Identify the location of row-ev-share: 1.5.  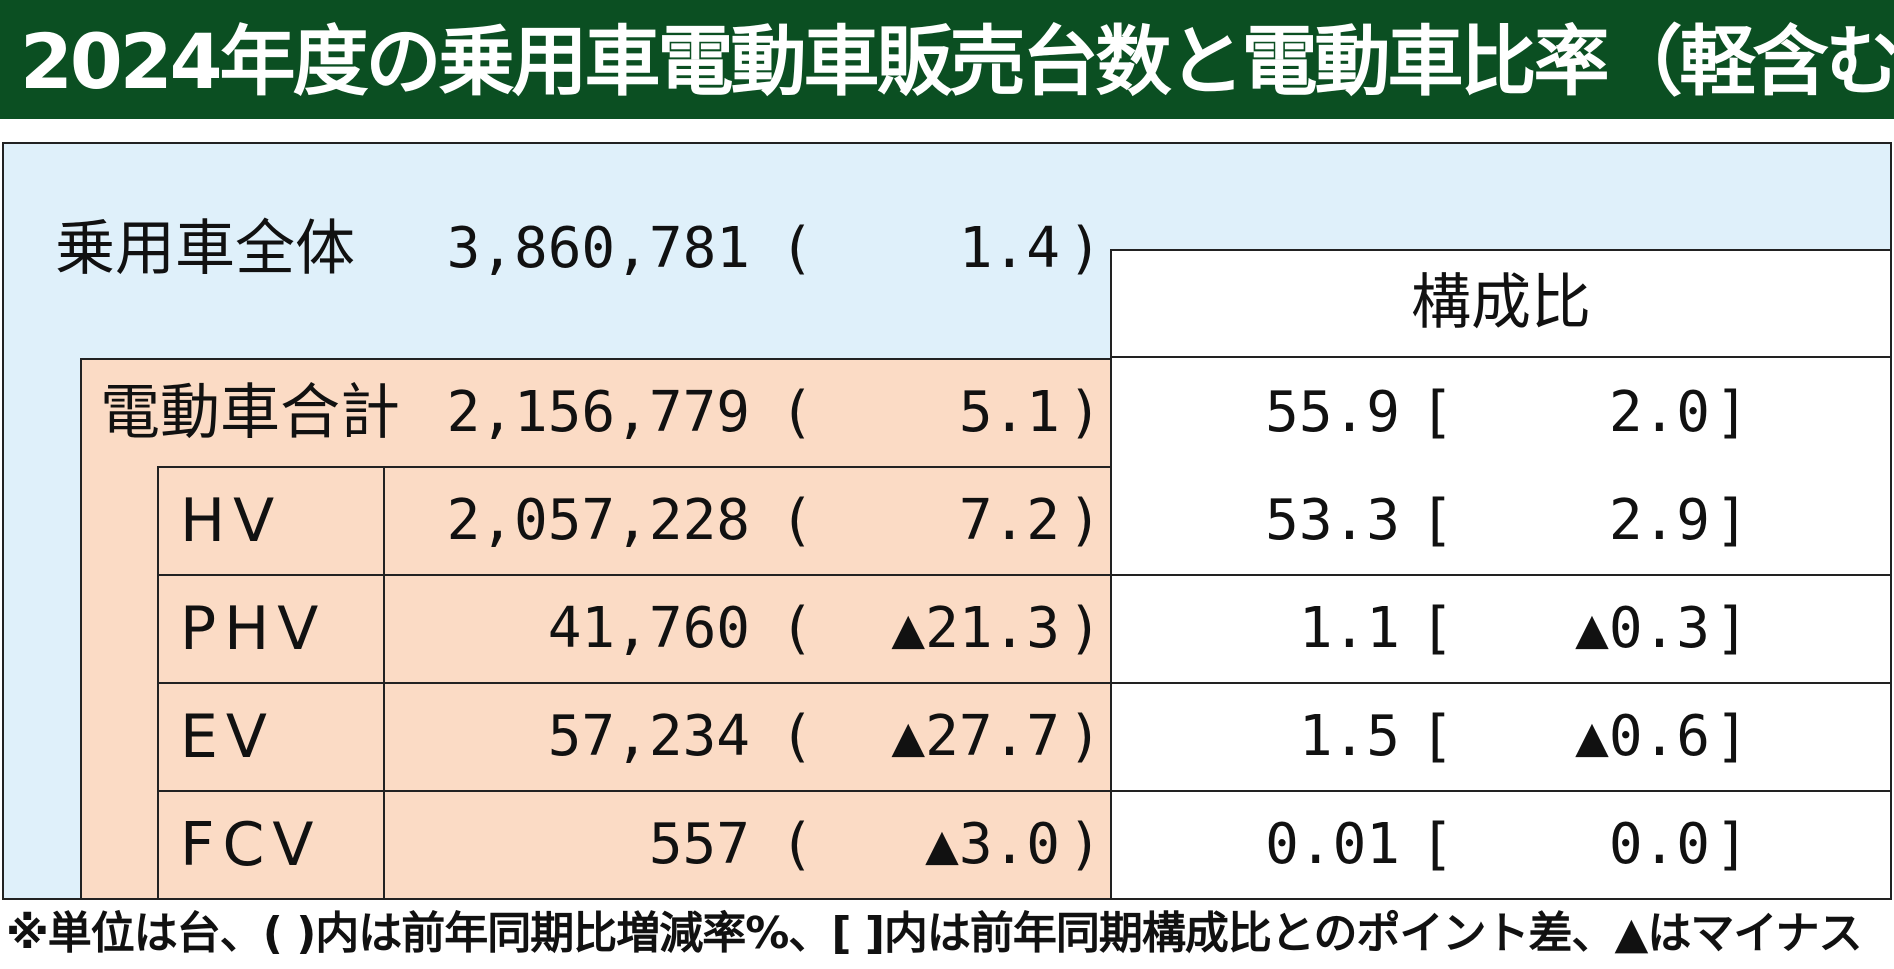
(1349, 736).